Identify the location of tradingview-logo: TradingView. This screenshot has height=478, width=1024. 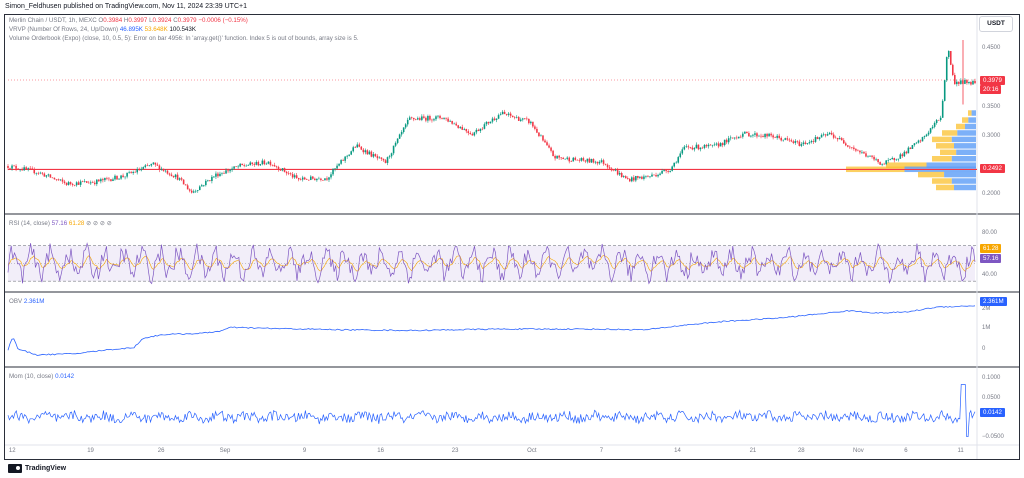
(37, 468).